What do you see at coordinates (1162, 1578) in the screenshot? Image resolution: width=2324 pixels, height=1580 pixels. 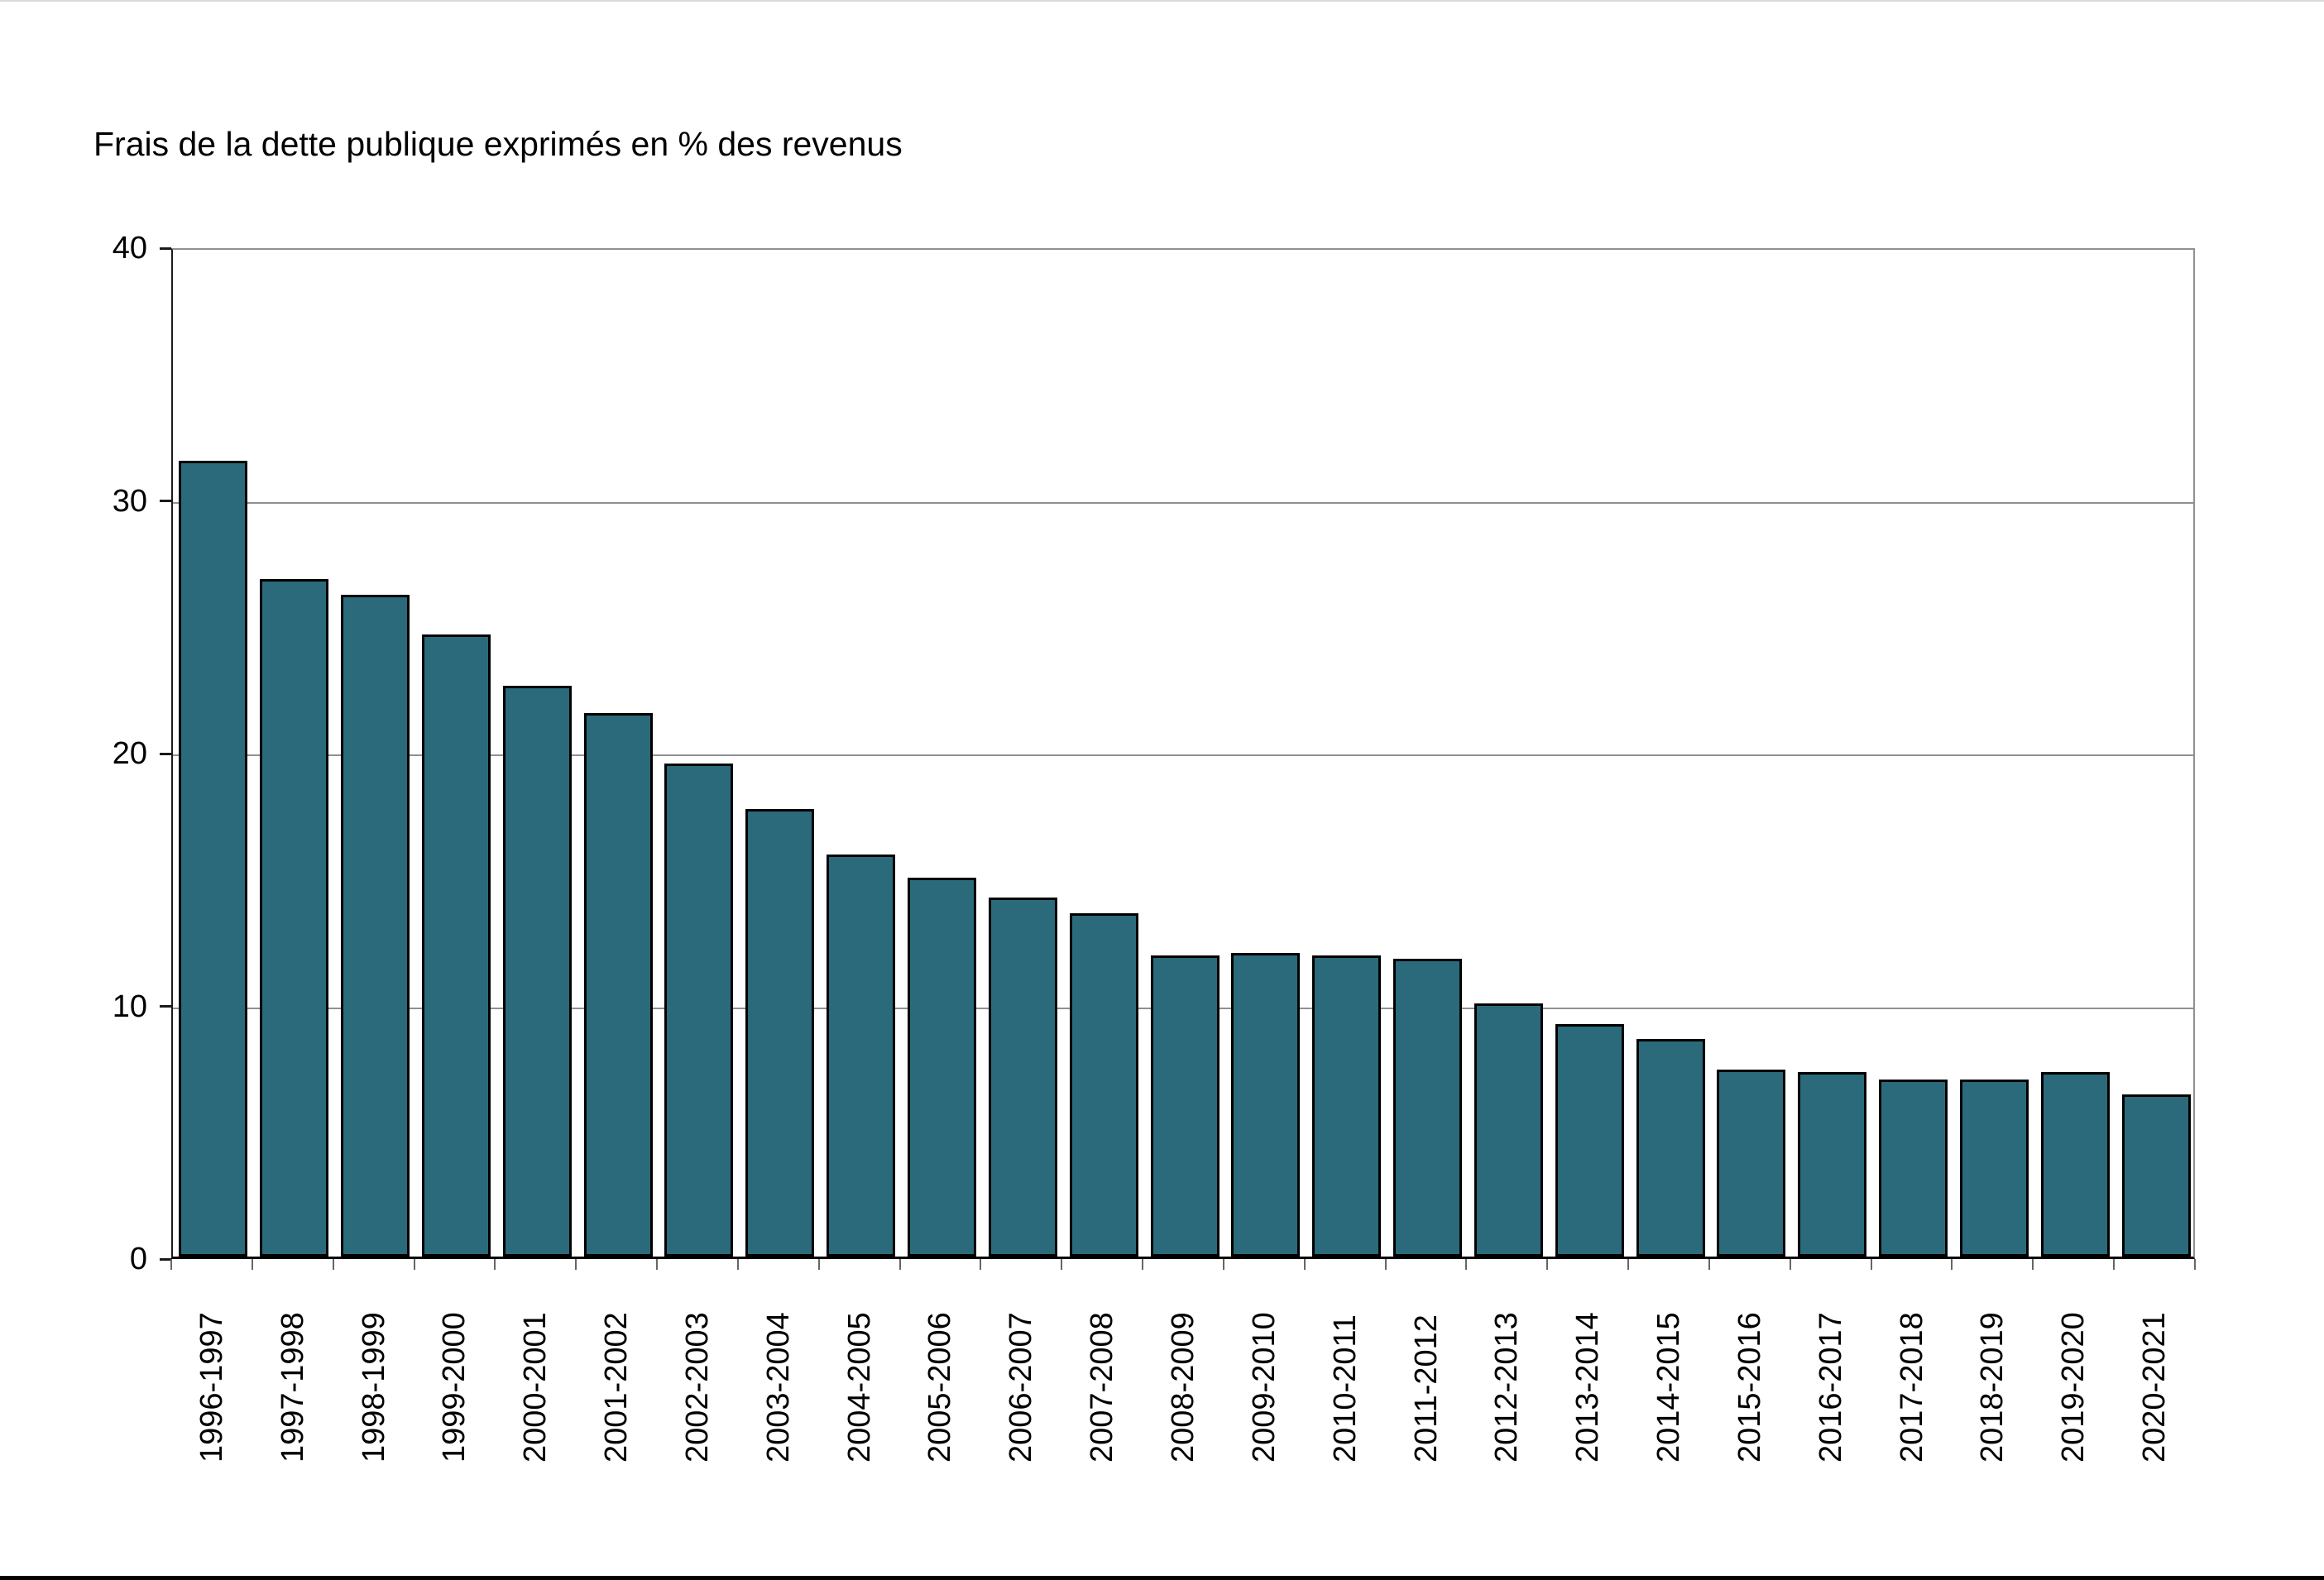 I see `page-bottom-border` at bounding box center [1162, 1578].